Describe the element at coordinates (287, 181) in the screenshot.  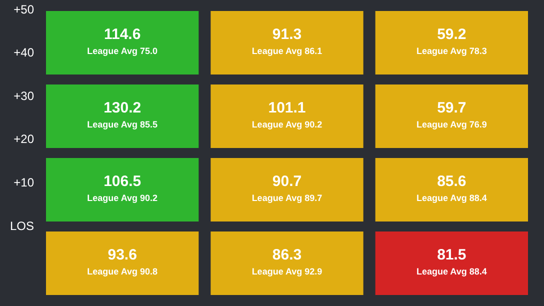
I see `data-label: 90.7` at that location.